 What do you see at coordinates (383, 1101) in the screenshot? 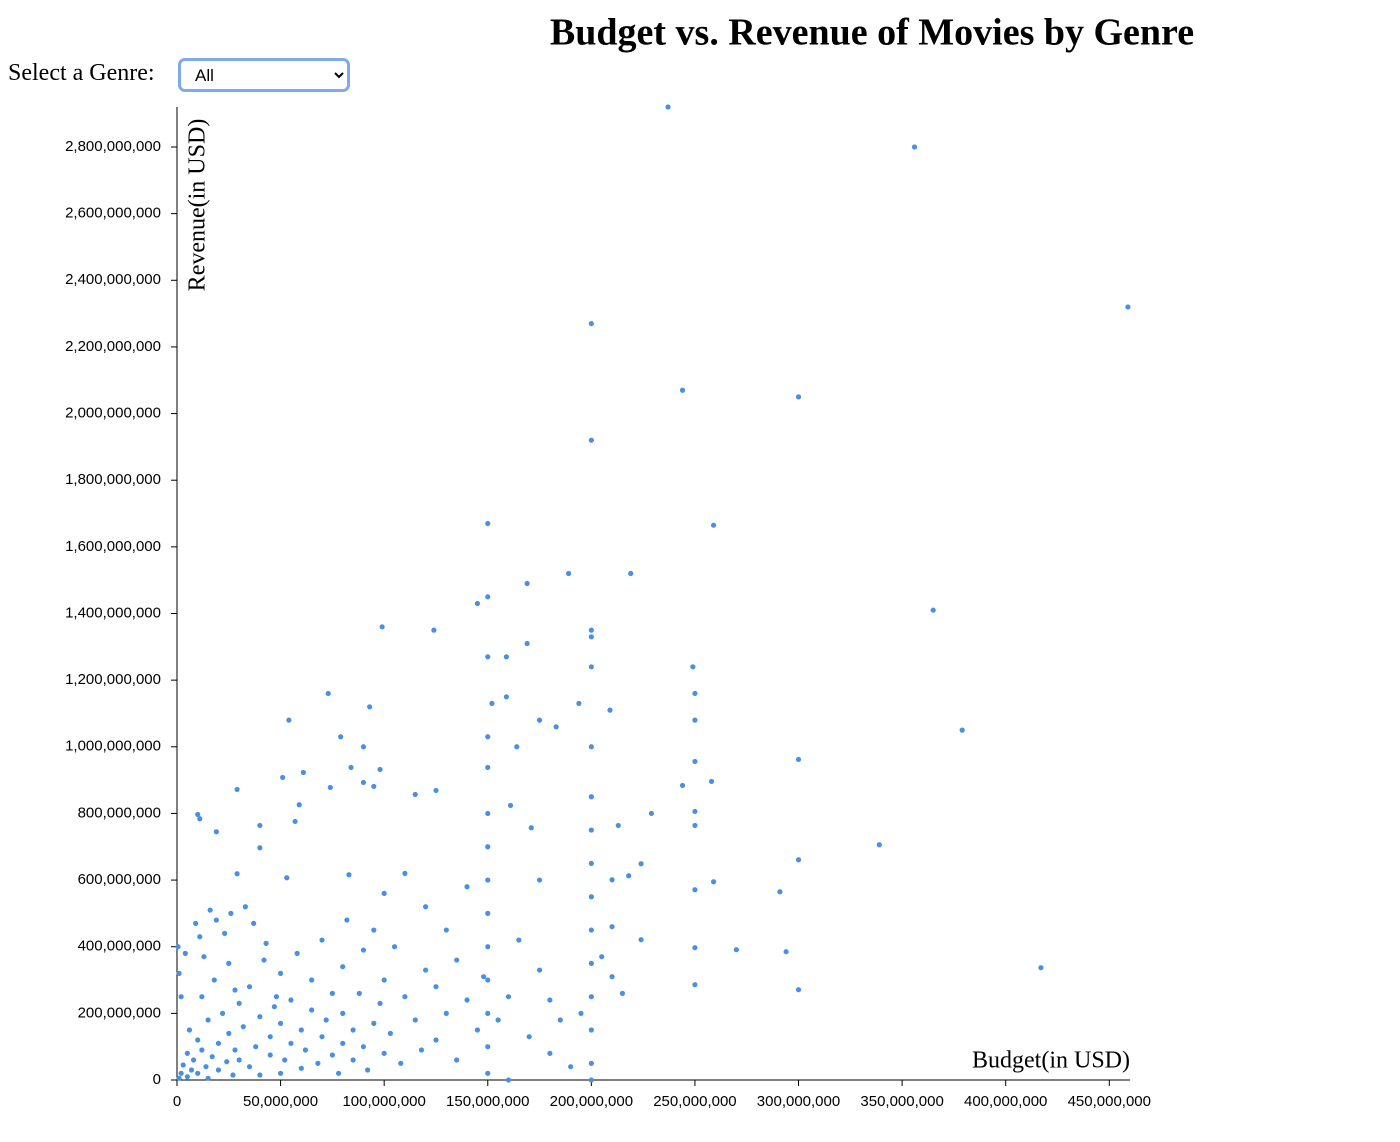
I see `x-tick-label: 100,000,000` at bounding box center [383, 1101].